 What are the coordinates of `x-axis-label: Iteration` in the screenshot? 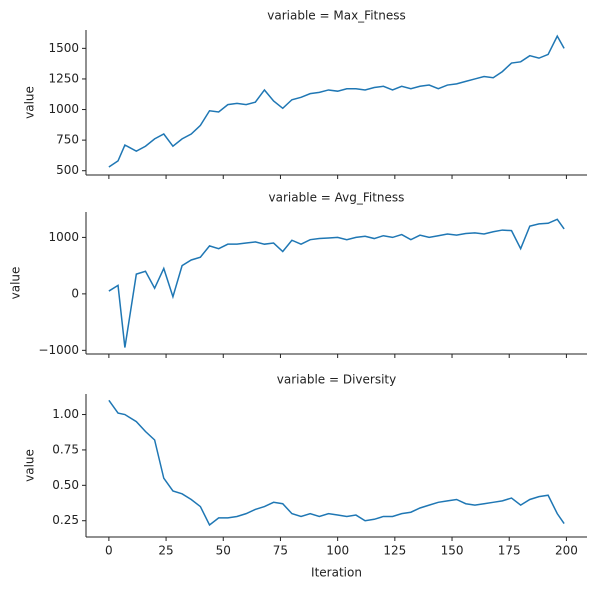 It's located at (336, 573).